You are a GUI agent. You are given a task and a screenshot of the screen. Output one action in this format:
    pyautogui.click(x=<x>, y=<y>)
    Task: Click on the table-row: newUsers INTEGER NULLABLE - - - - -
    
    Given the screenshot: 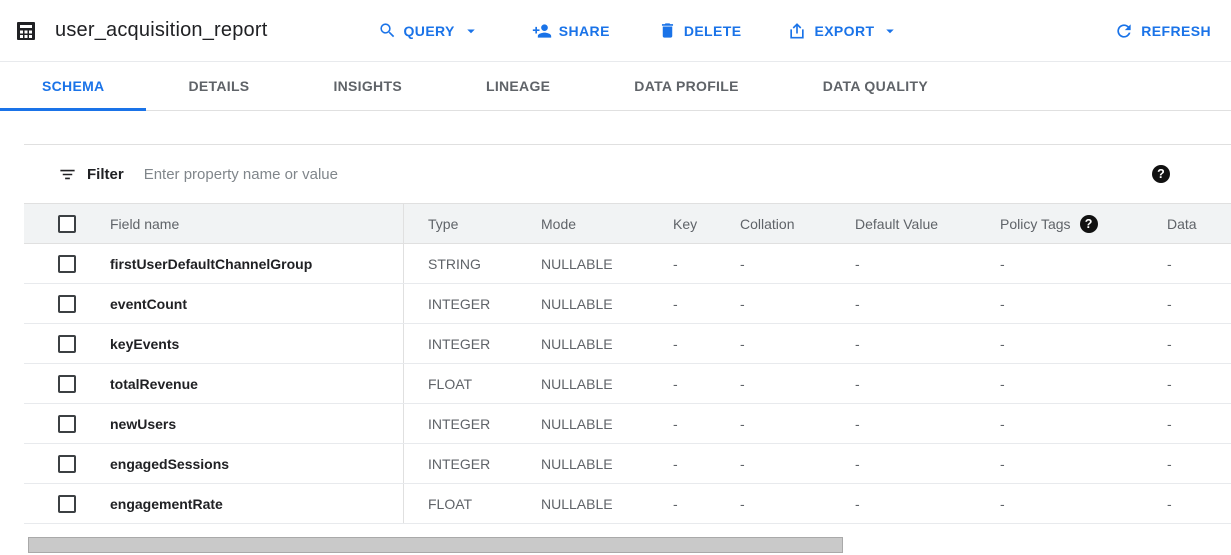 What is the action you would take?
    pyautogui.click(x=627, y=424)
    